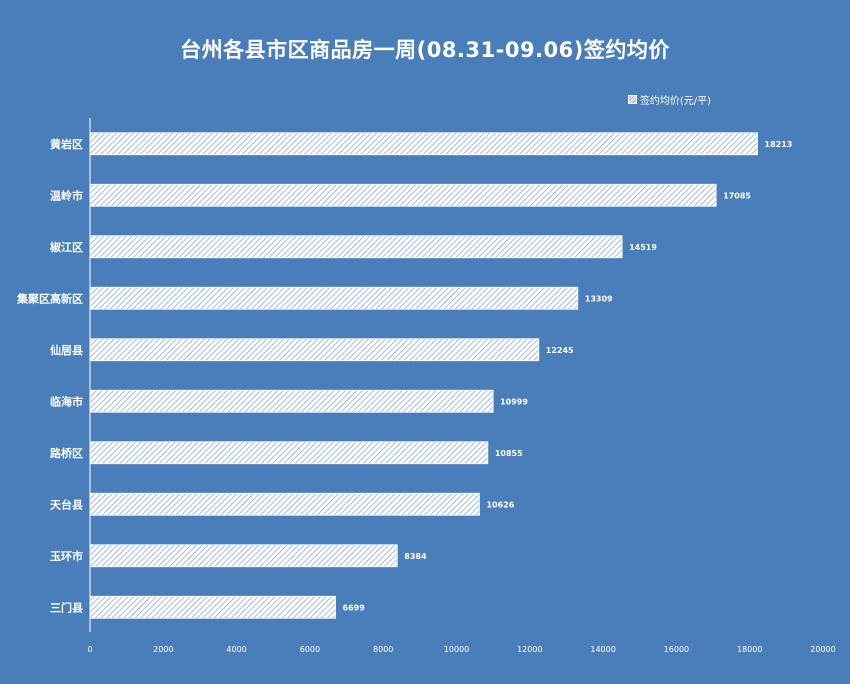  I want to click on x-tick-label: 10000, so click(456, 649).